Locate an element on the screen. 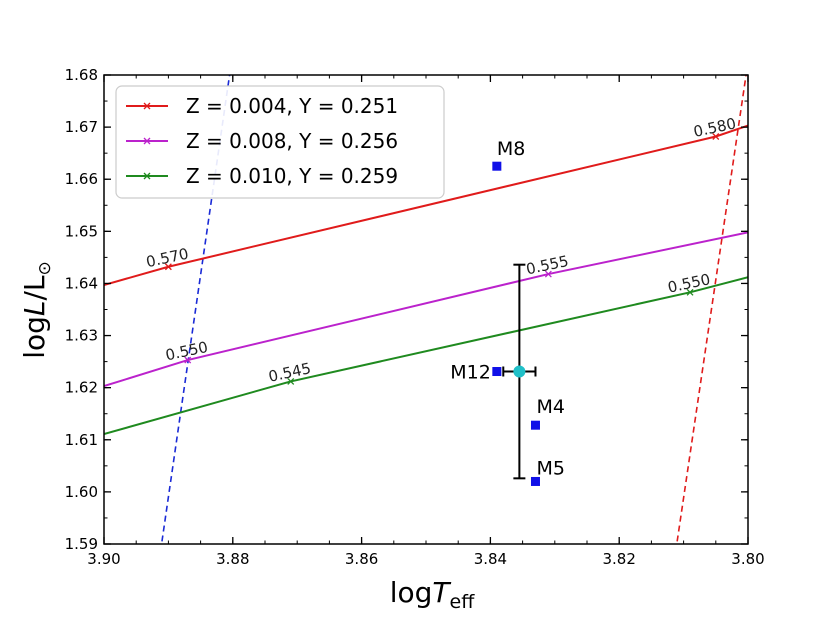 The image size is (830, 623). x-axis-label: logTeff is located at coordinates (432, 594).